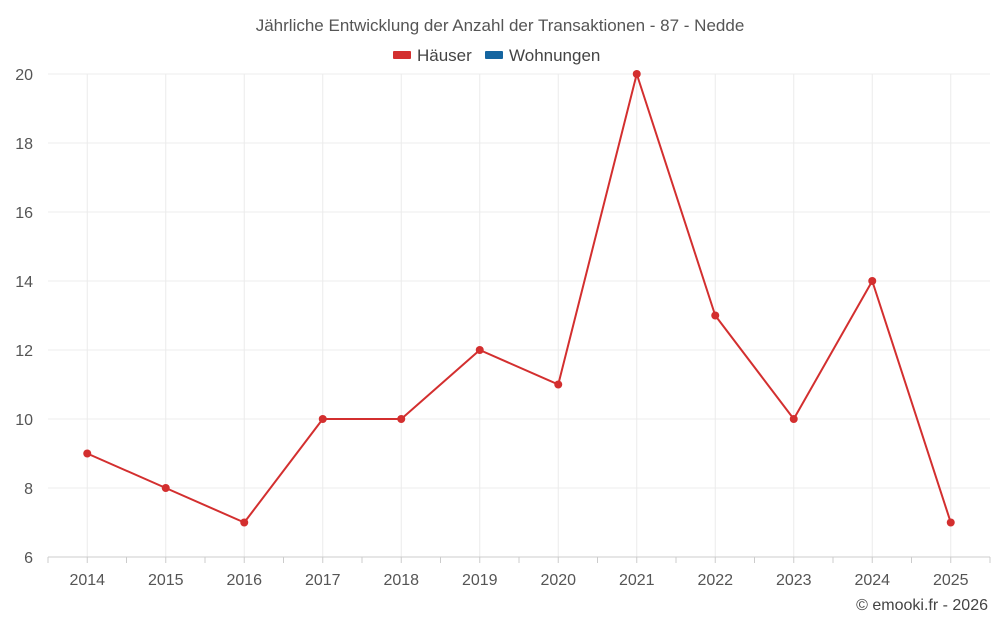 This screenshot has height=625, width=1000. What do you see at coordinates (87, 580) in the screenshot?
I see `x-tick-label: 2014` at bounding box center [87, 580].